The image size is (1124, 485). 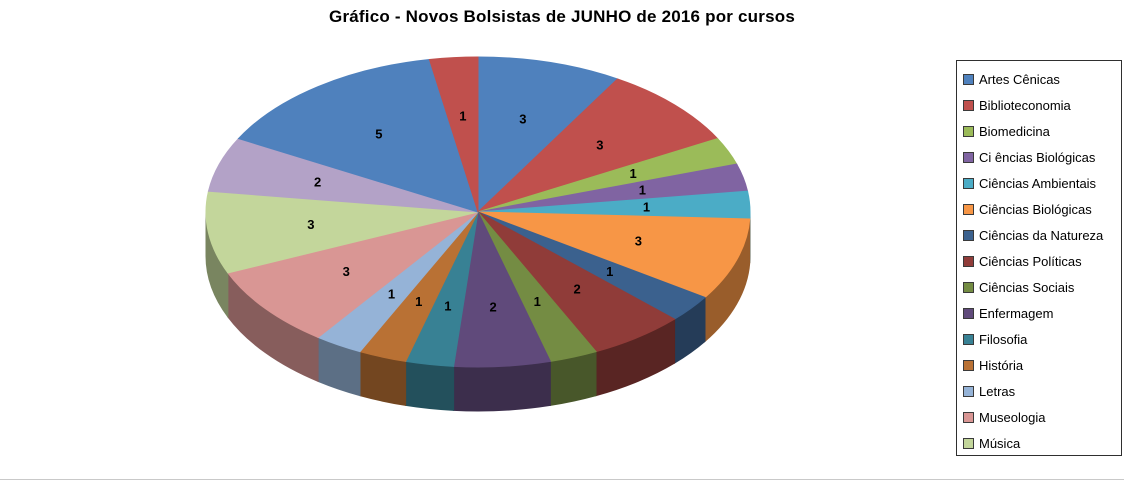 I want to click on legend-item: Ciências da Natureza, so click(x=1042, y=235).